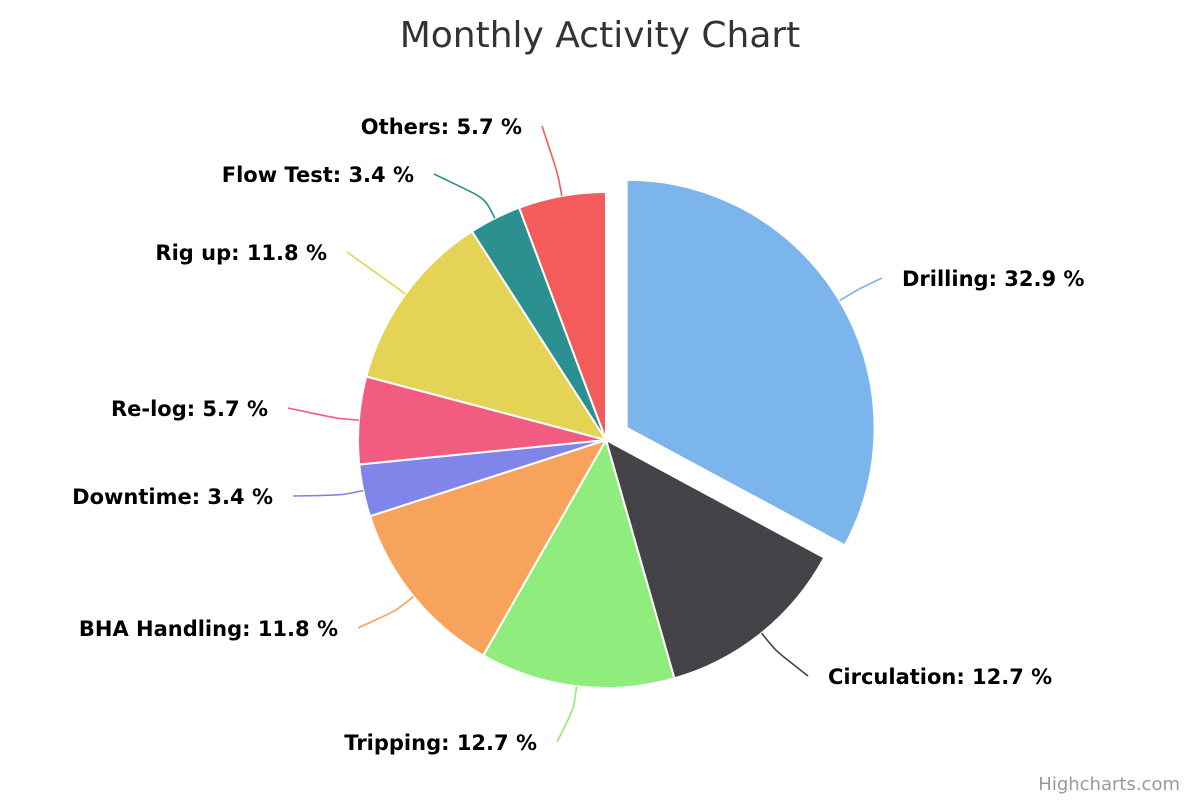  Describe the element at coordinates (579, 564) in the screenshot. I see `pie-slice-tripping` at that location.